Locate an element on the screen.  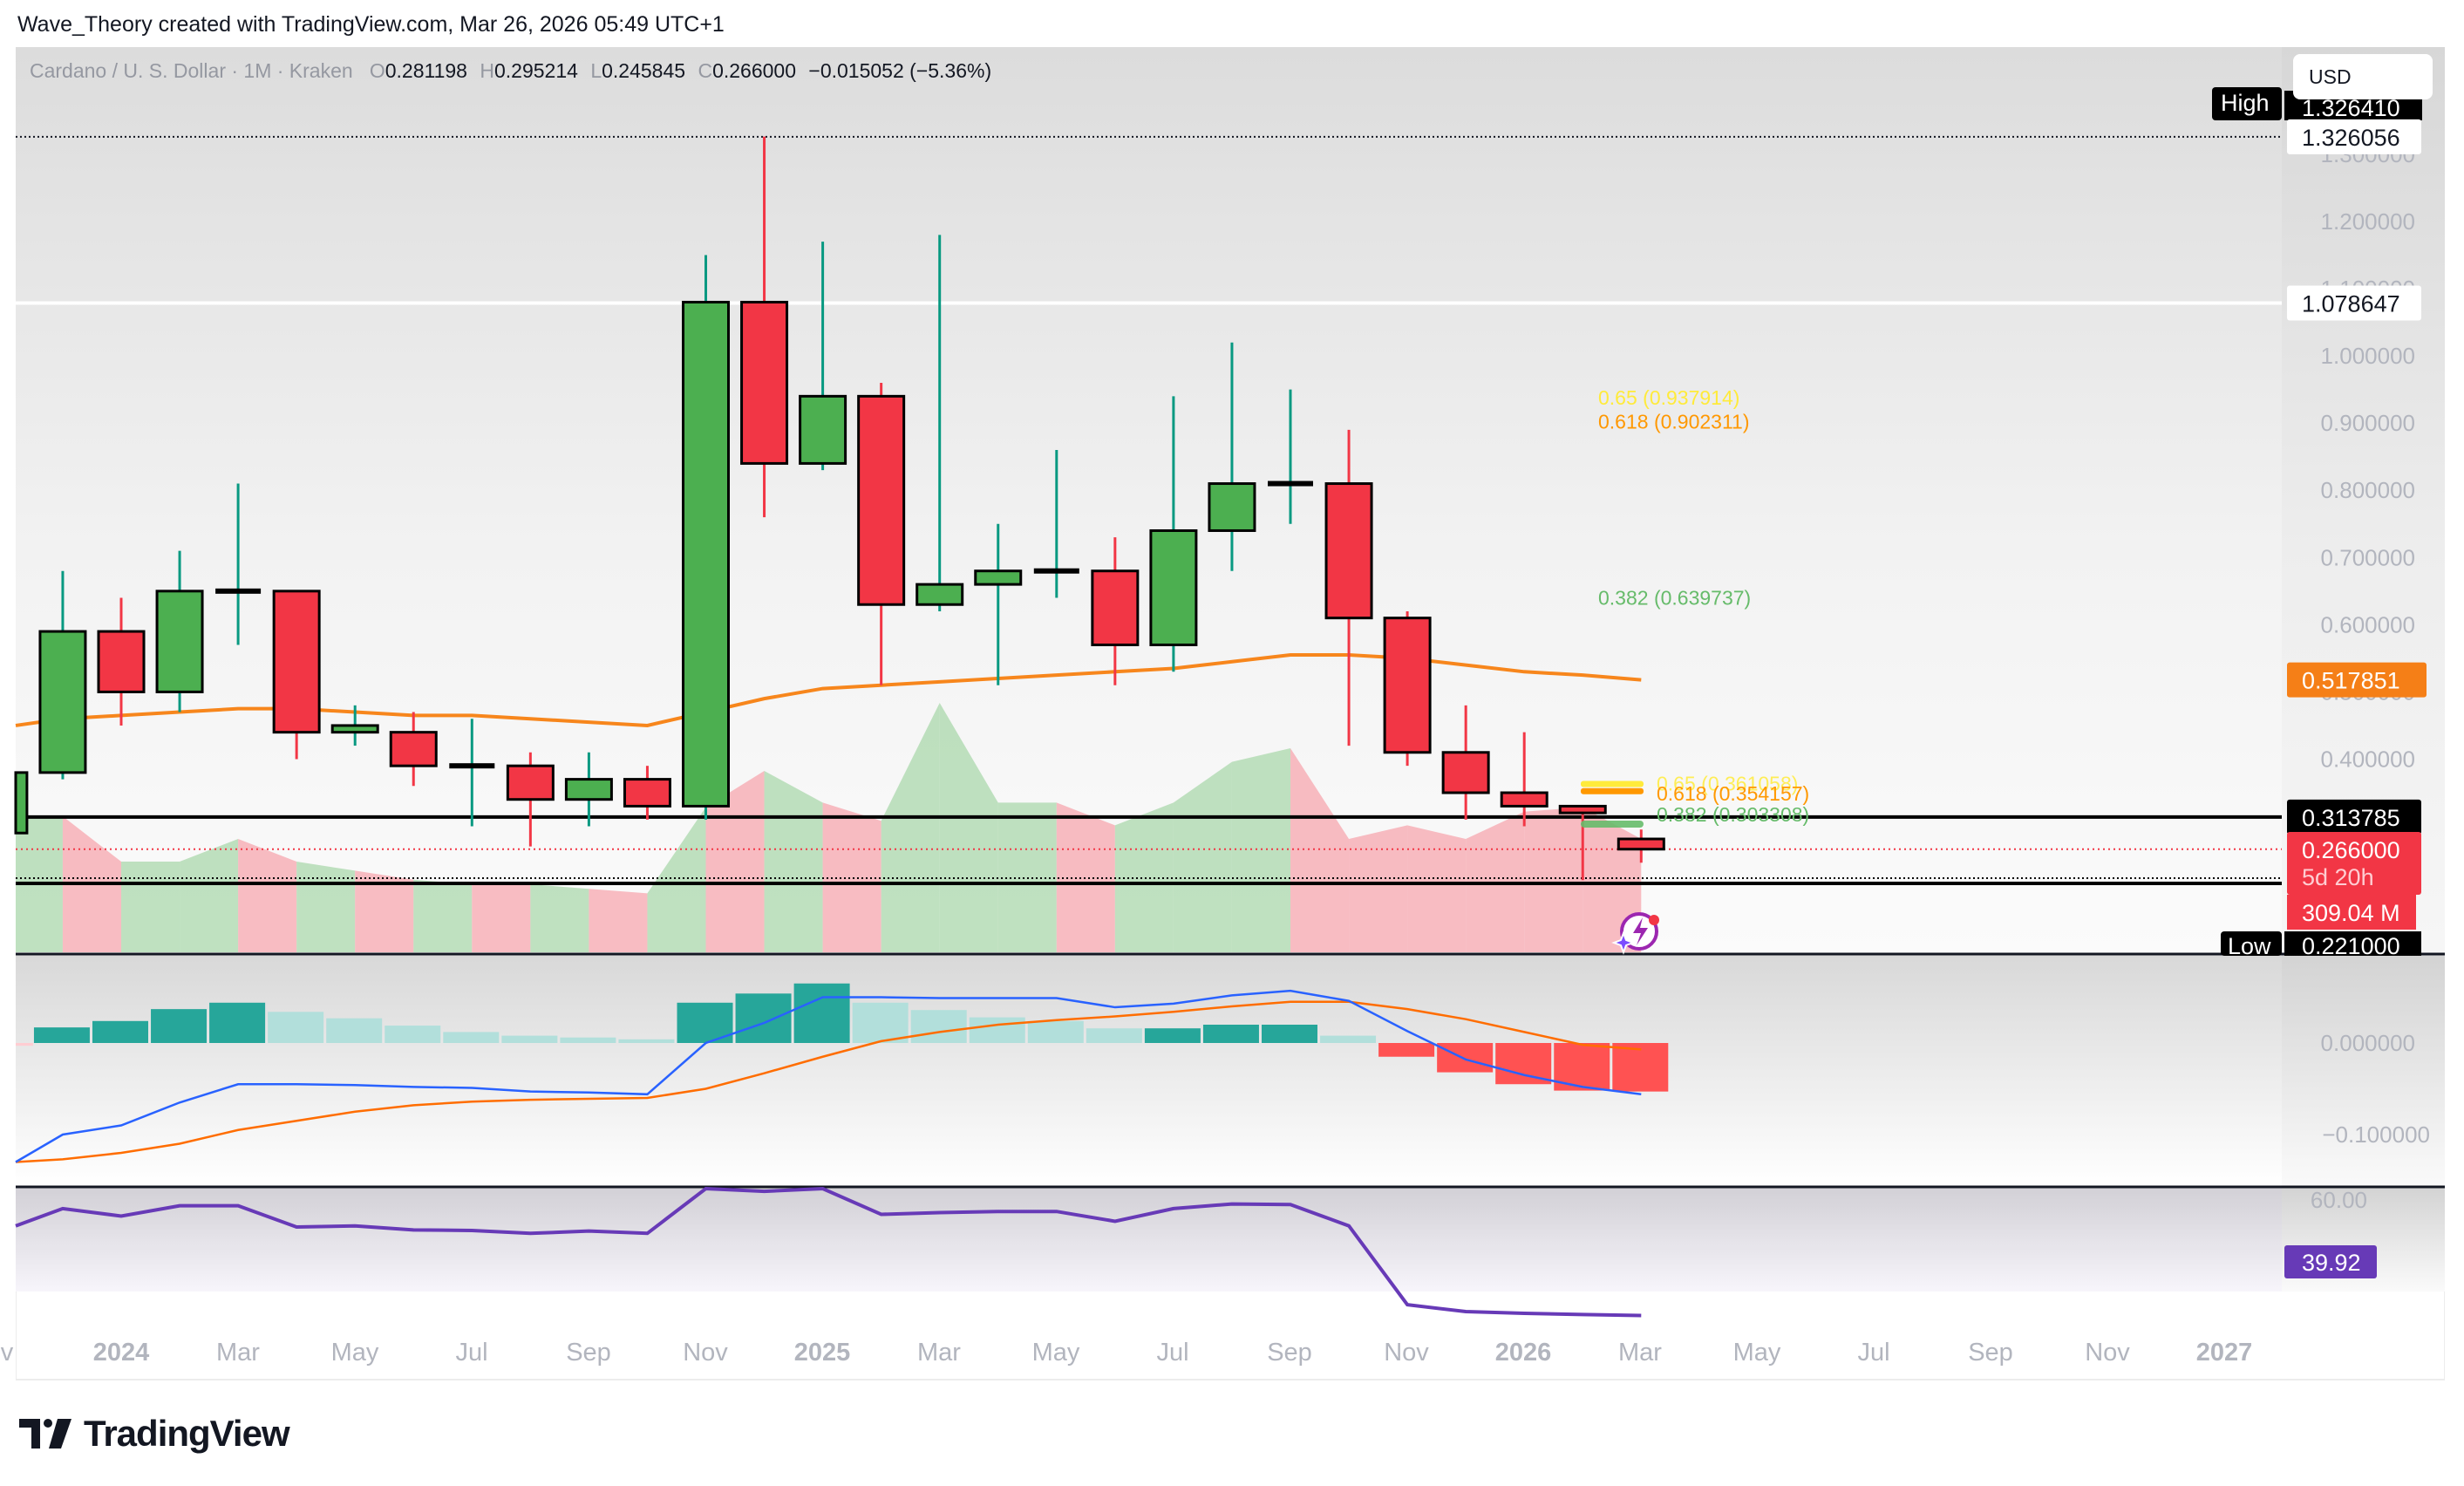
svg-text: 1.078647 is located at coordinates (2351, 304).